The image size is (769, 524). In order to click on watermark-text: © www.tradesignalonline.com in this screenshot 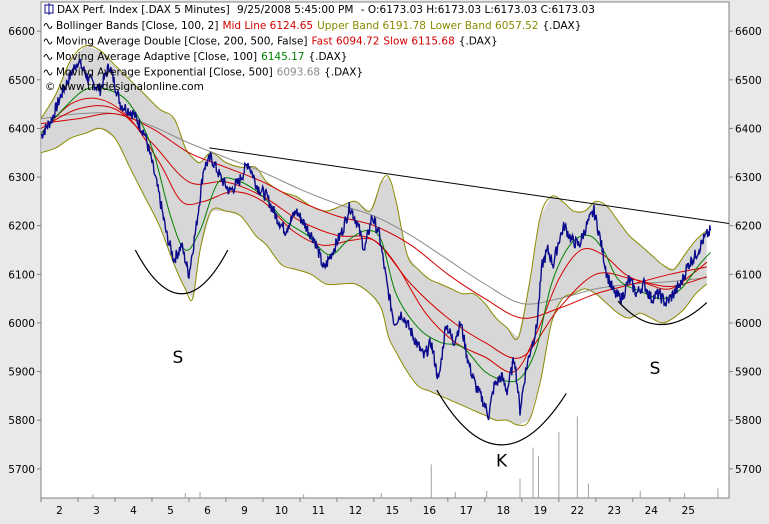, I will do `click(124, 87)`.